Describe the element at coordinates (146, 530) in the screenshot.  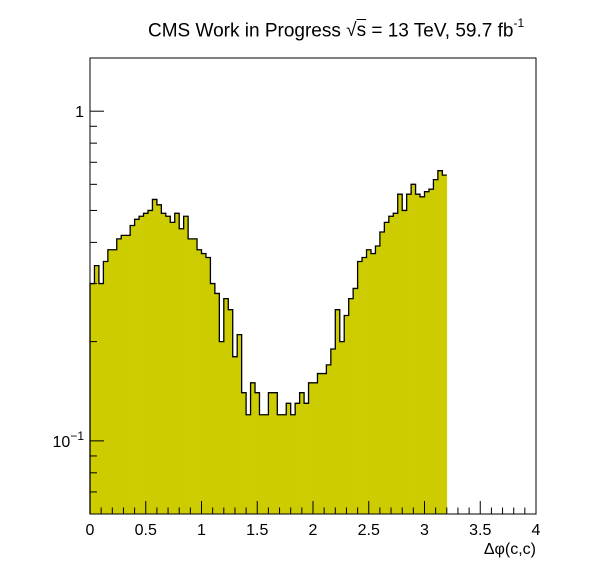
I see `x-tick-label: 0.5` at that location.